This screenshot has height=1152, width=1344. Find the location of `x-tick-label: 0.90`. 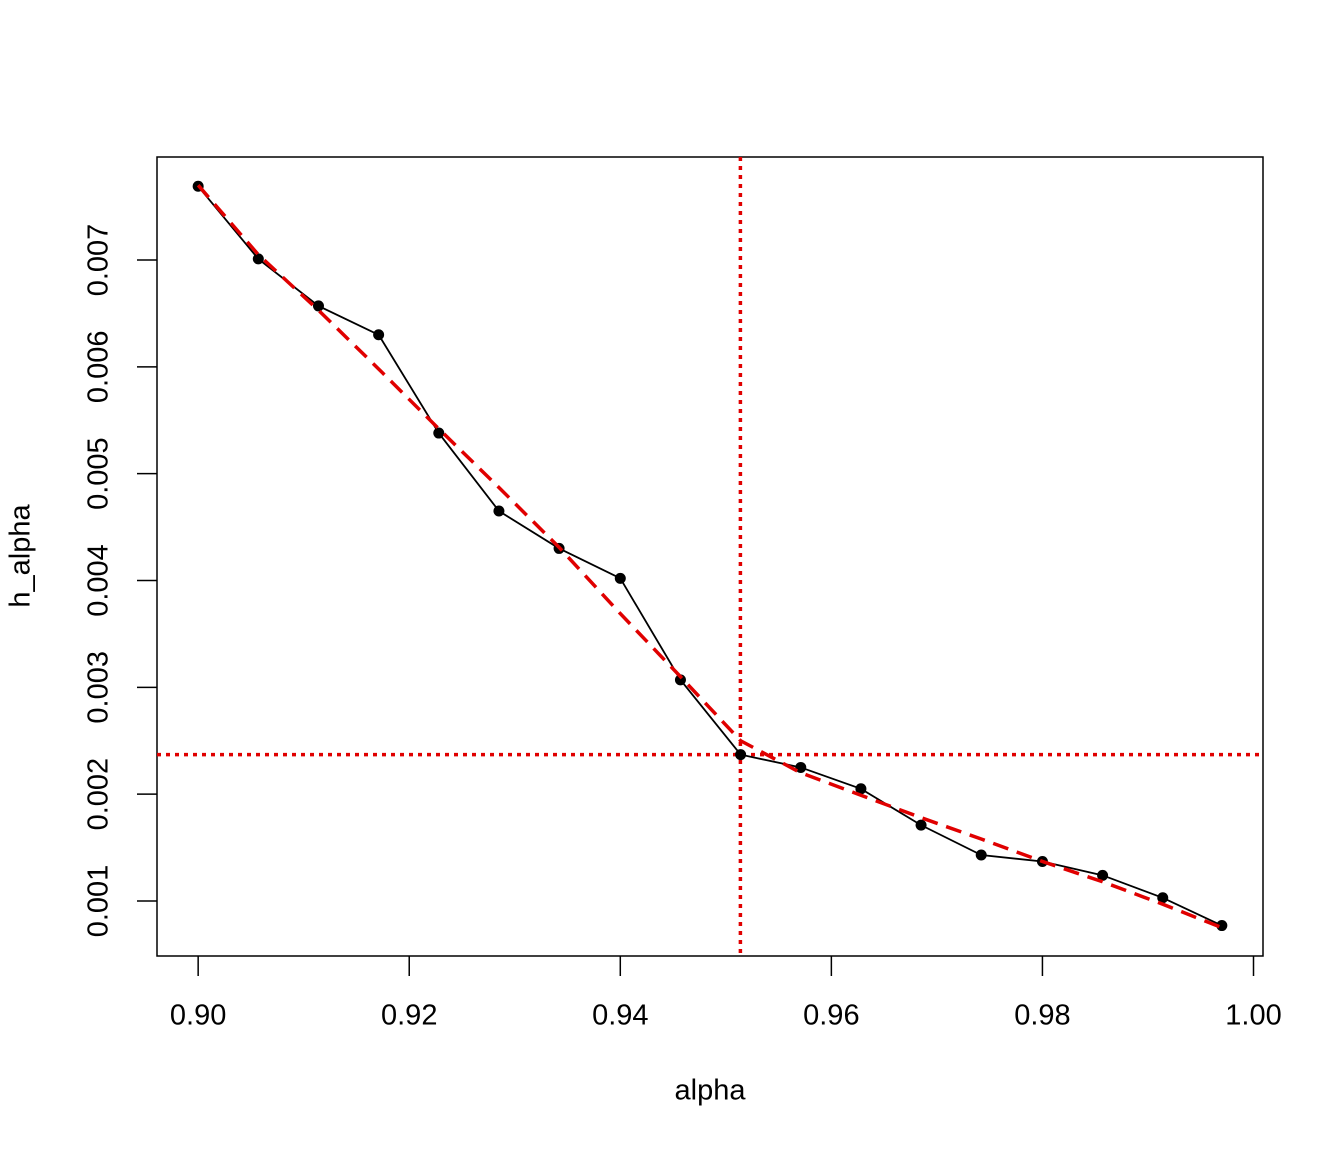

x-tick-label: 0.90 is located at coordinates (198, 1016).